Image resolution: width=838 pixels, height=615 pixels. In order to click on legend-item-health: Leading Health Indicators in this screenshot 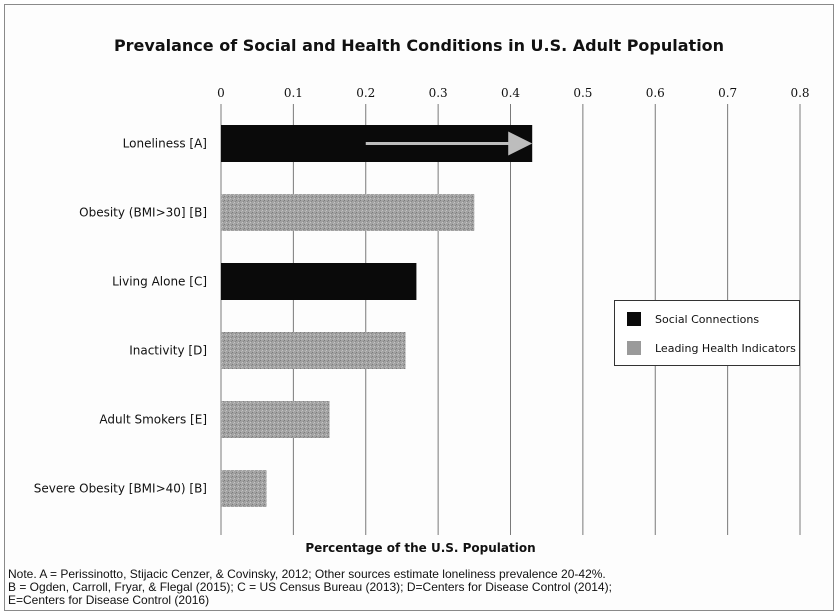, I will do `click(711, 348)`.